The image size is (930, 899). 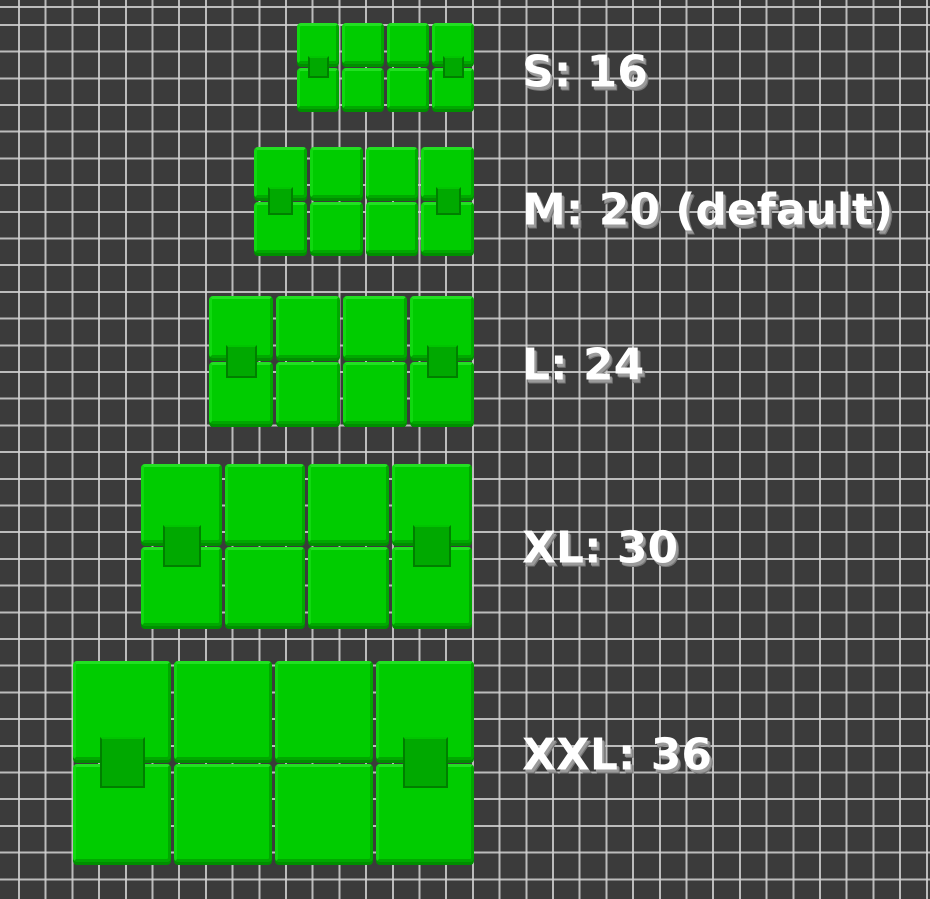 I want to click on size-label-s: S: 16, so click(x=585, y=72).